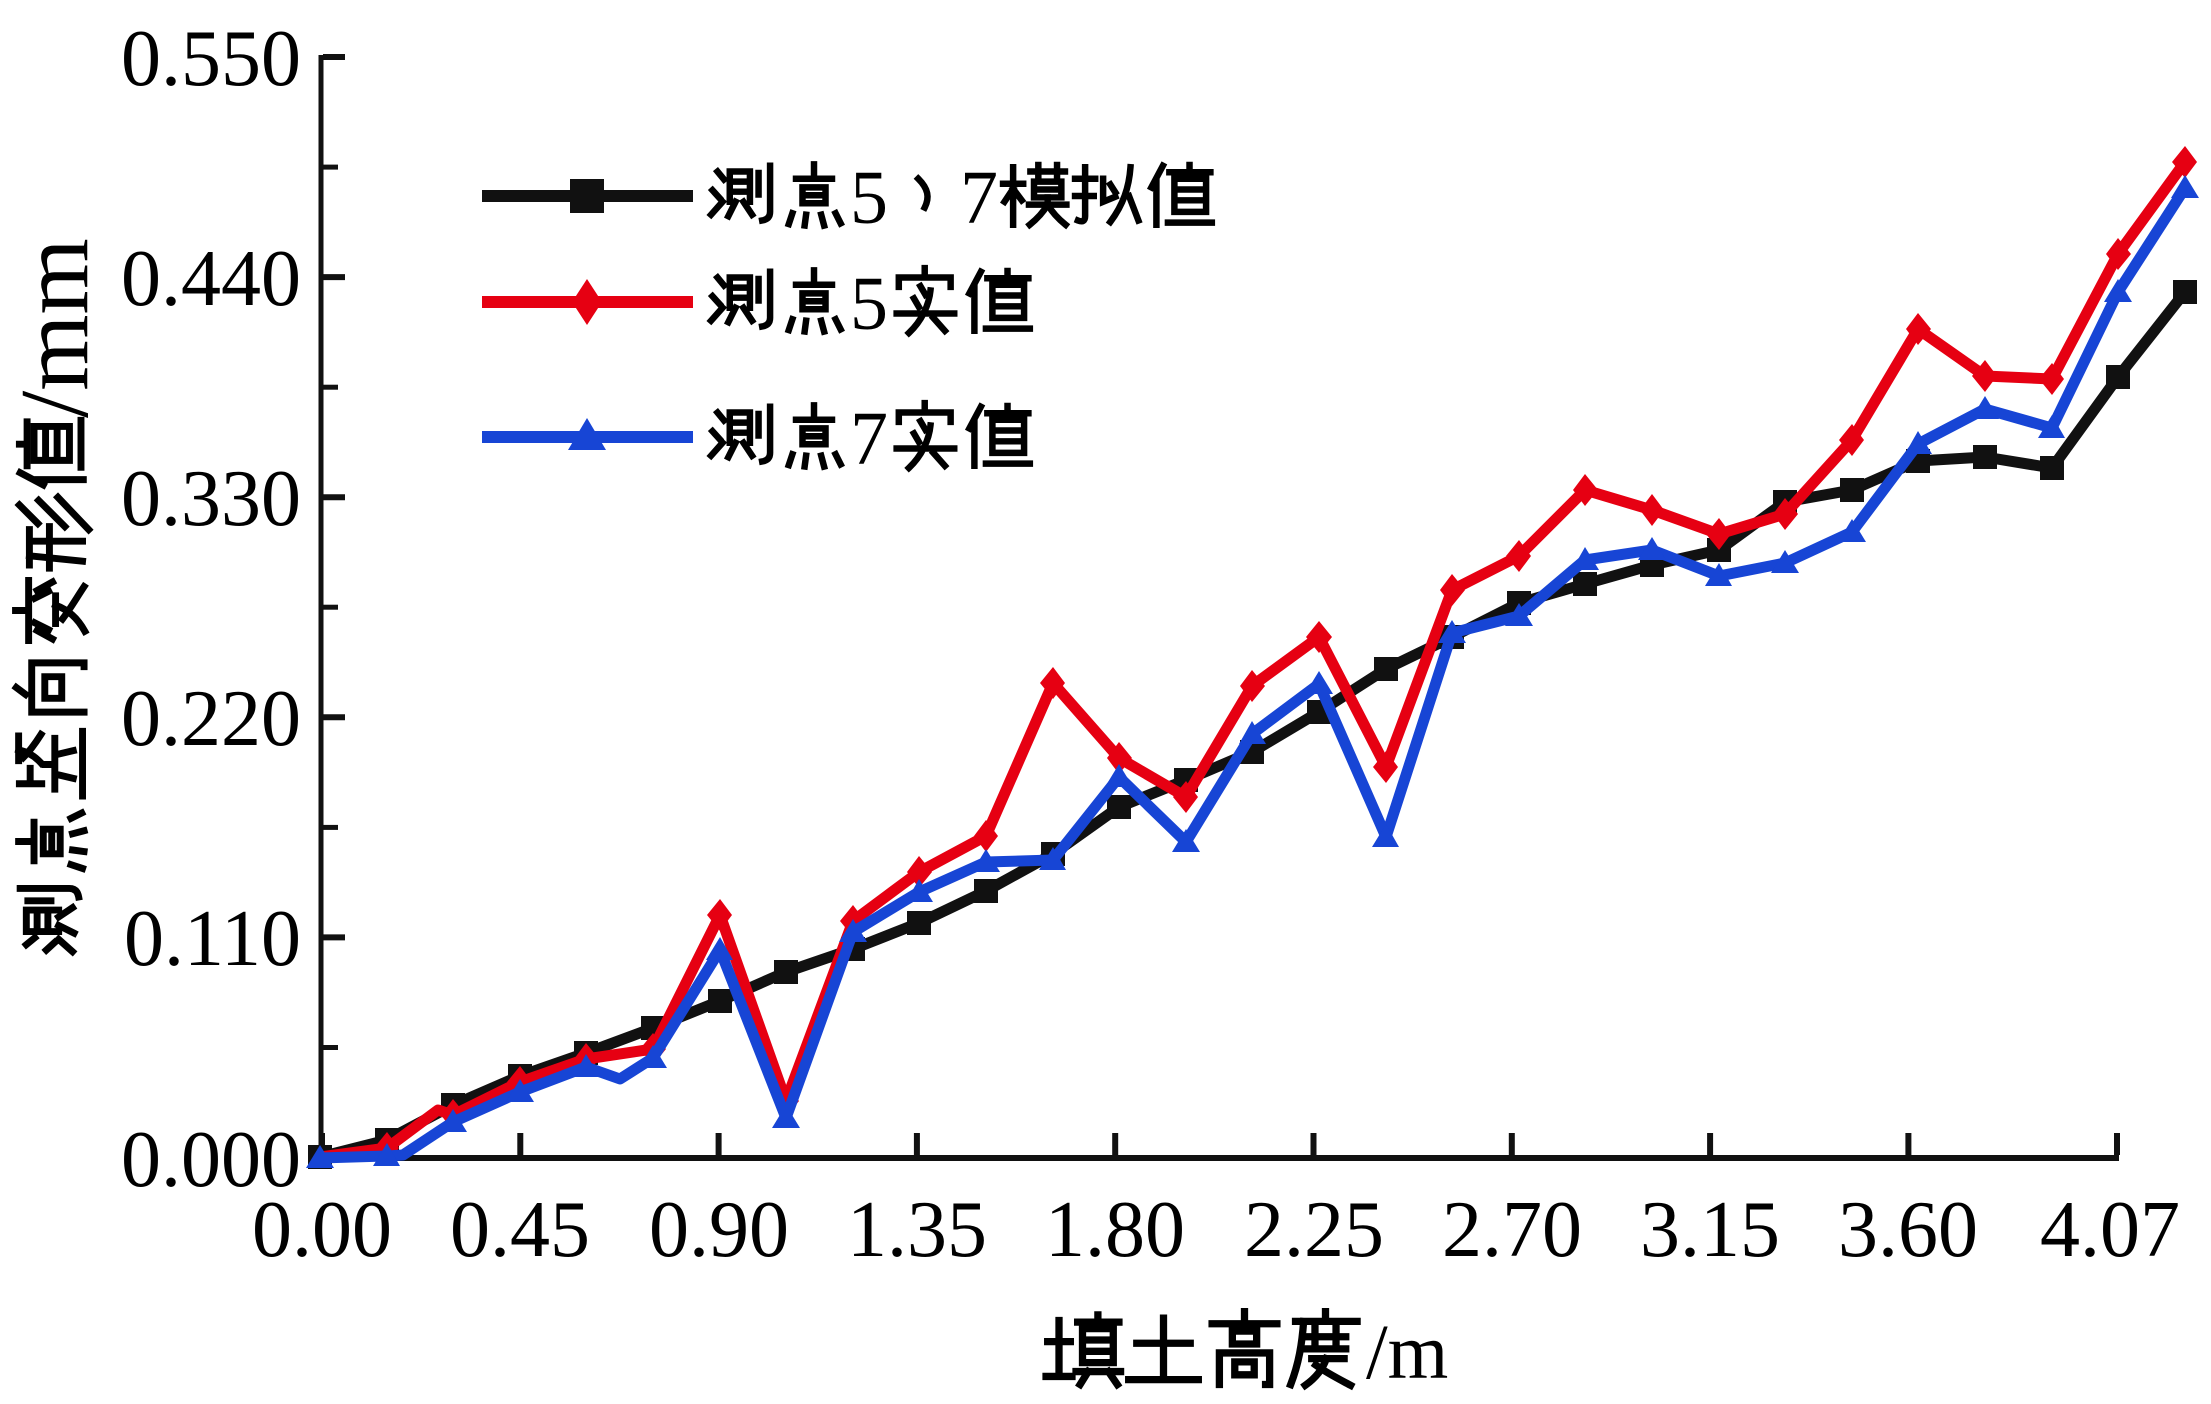  I want to click on svg-text: 0.90, so click(719, 1230).